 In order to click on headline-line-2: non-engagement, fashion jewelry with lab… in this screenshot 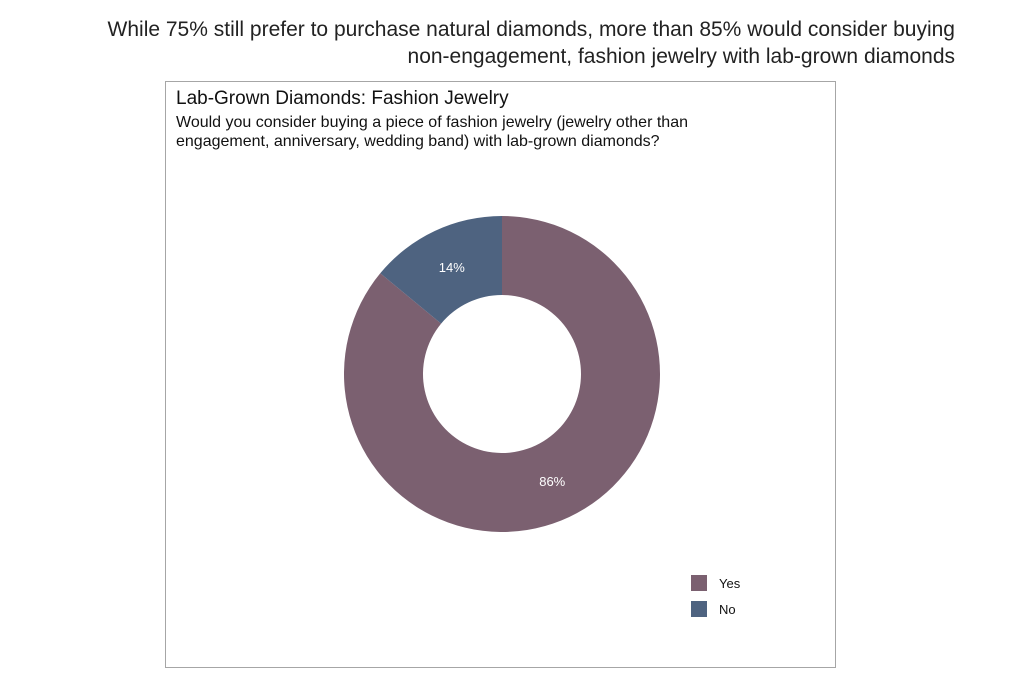, I will do `click(681, 56)`.